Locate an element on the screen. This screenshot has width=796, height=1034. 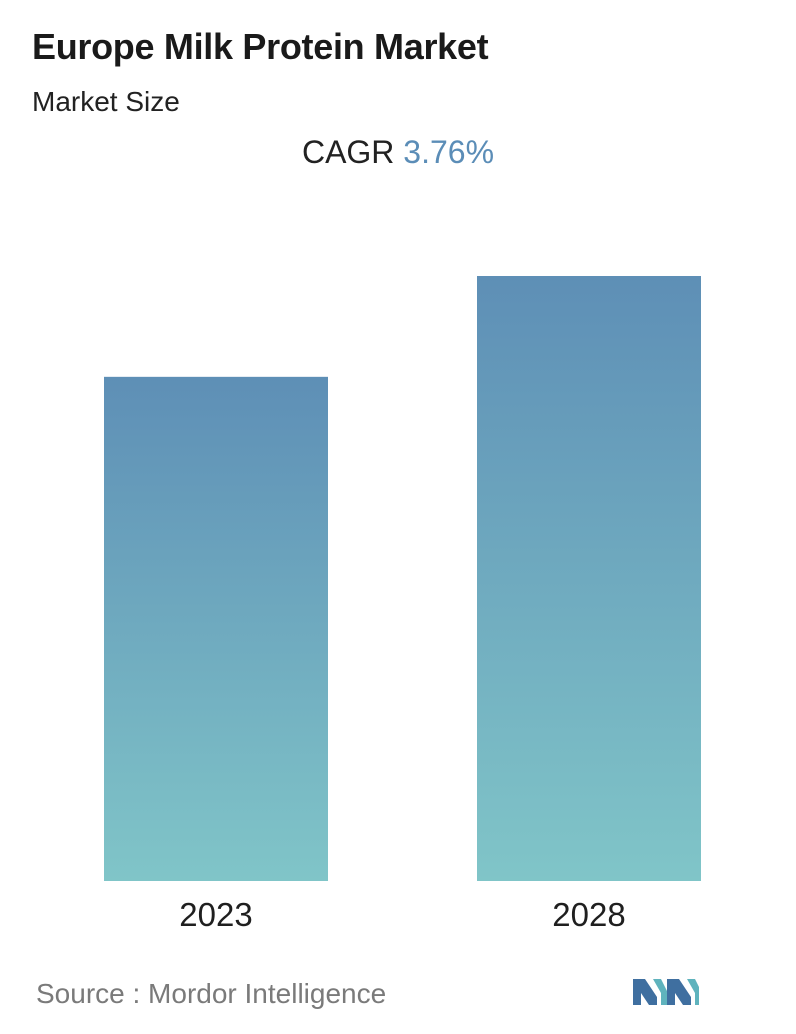
bar-2023 is located at coordinates (216, 628).